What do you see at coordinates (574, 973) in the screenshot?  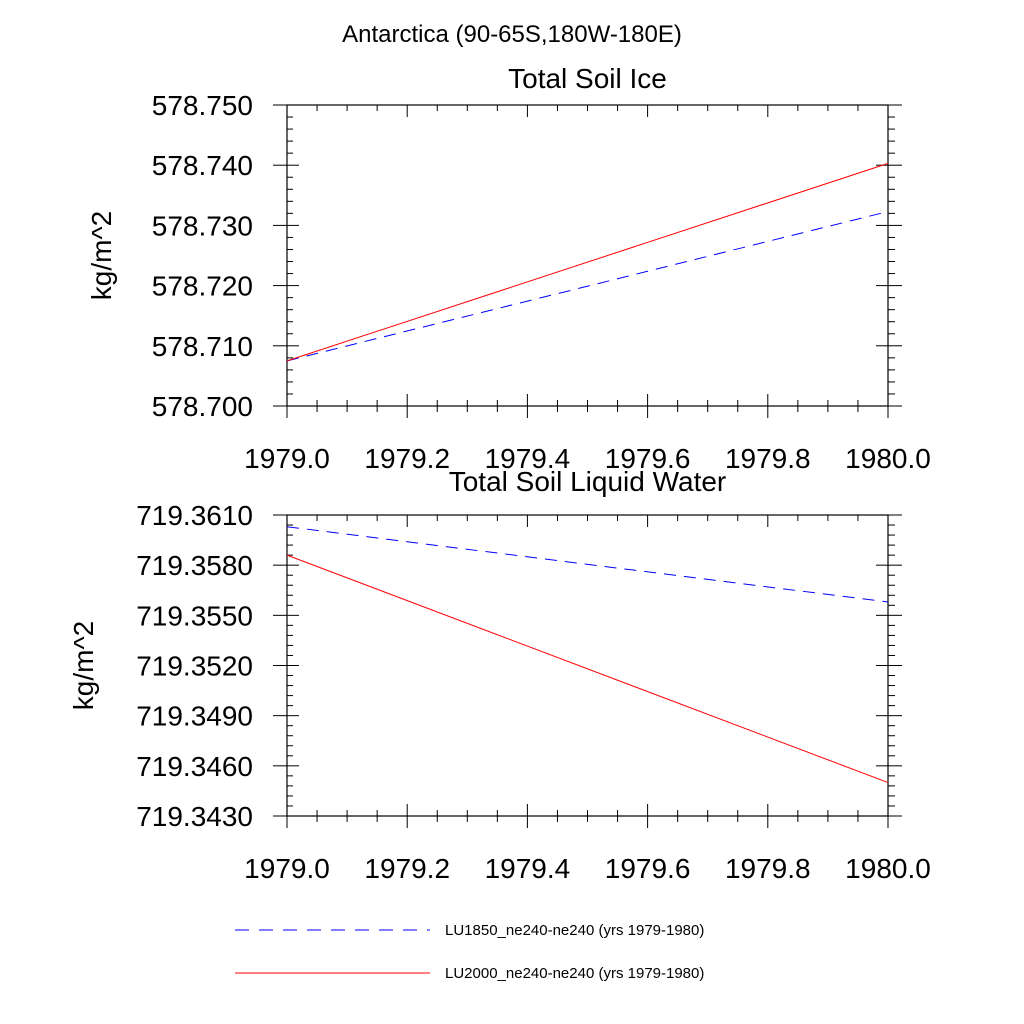 I see `legend-label-lu2000: LU2000_ne240-ne240 (yrs 1979-1980)` at bounding box center [574, 973].